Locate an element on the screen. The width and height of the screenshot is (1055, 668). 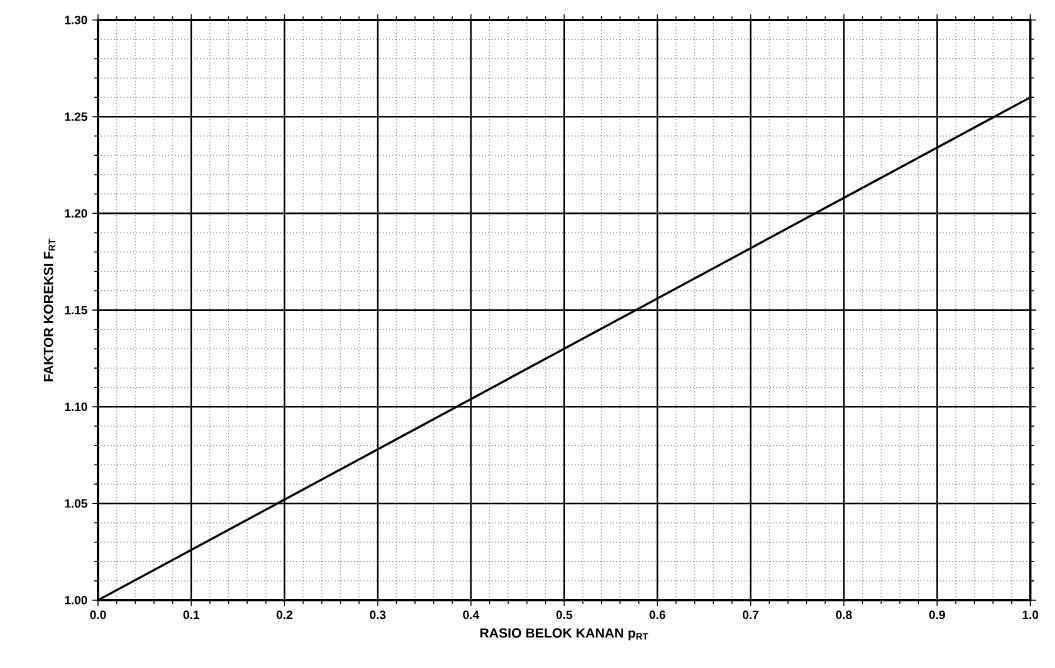
y-tick-label: 1.20 is located at coordinates (76, 213).